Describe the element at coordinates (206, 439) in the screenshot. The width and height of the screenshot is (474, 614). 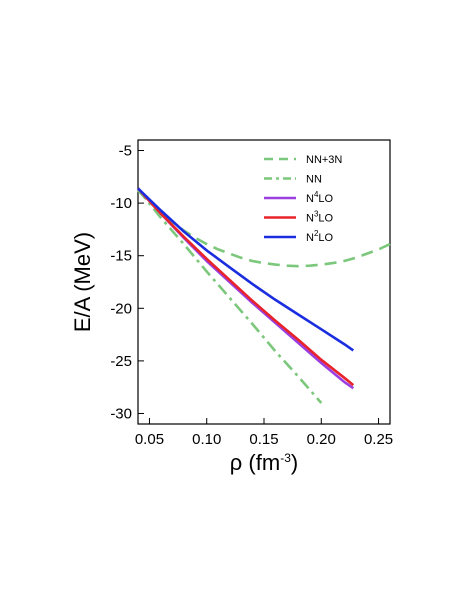
I see `x-tick-label: 0.10` at that location.